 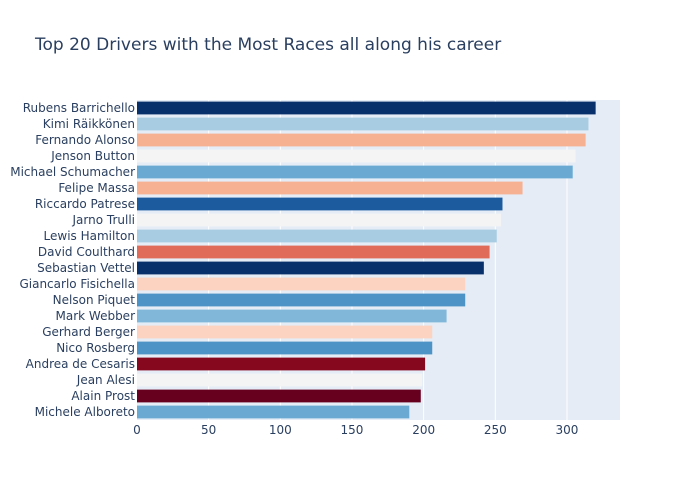 I want to click on y-tick-label: Gerhard Berger, so click(x=88, y=332).